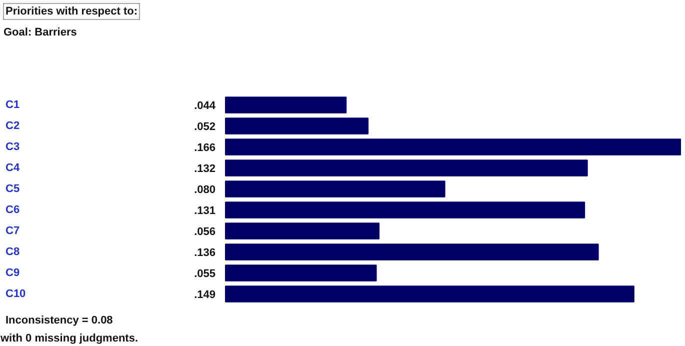  What do you see at coordinates (205, 148) in the screenshot?
I see `data-label: .166` at bounding box center [205, 148].